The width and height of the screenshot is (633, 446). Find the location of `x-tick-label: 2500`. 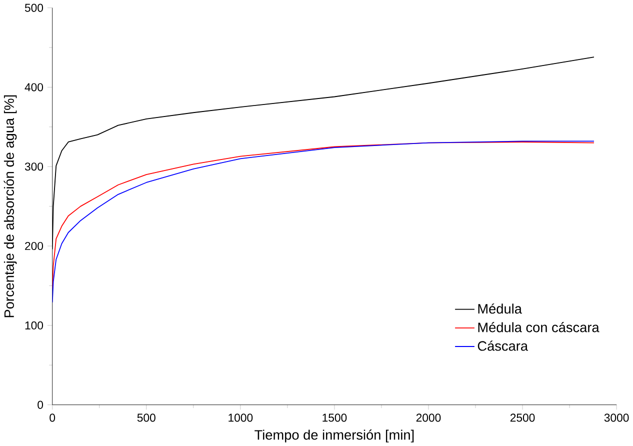

x-tick-label: 2500 is located at coordinates (522, 418).